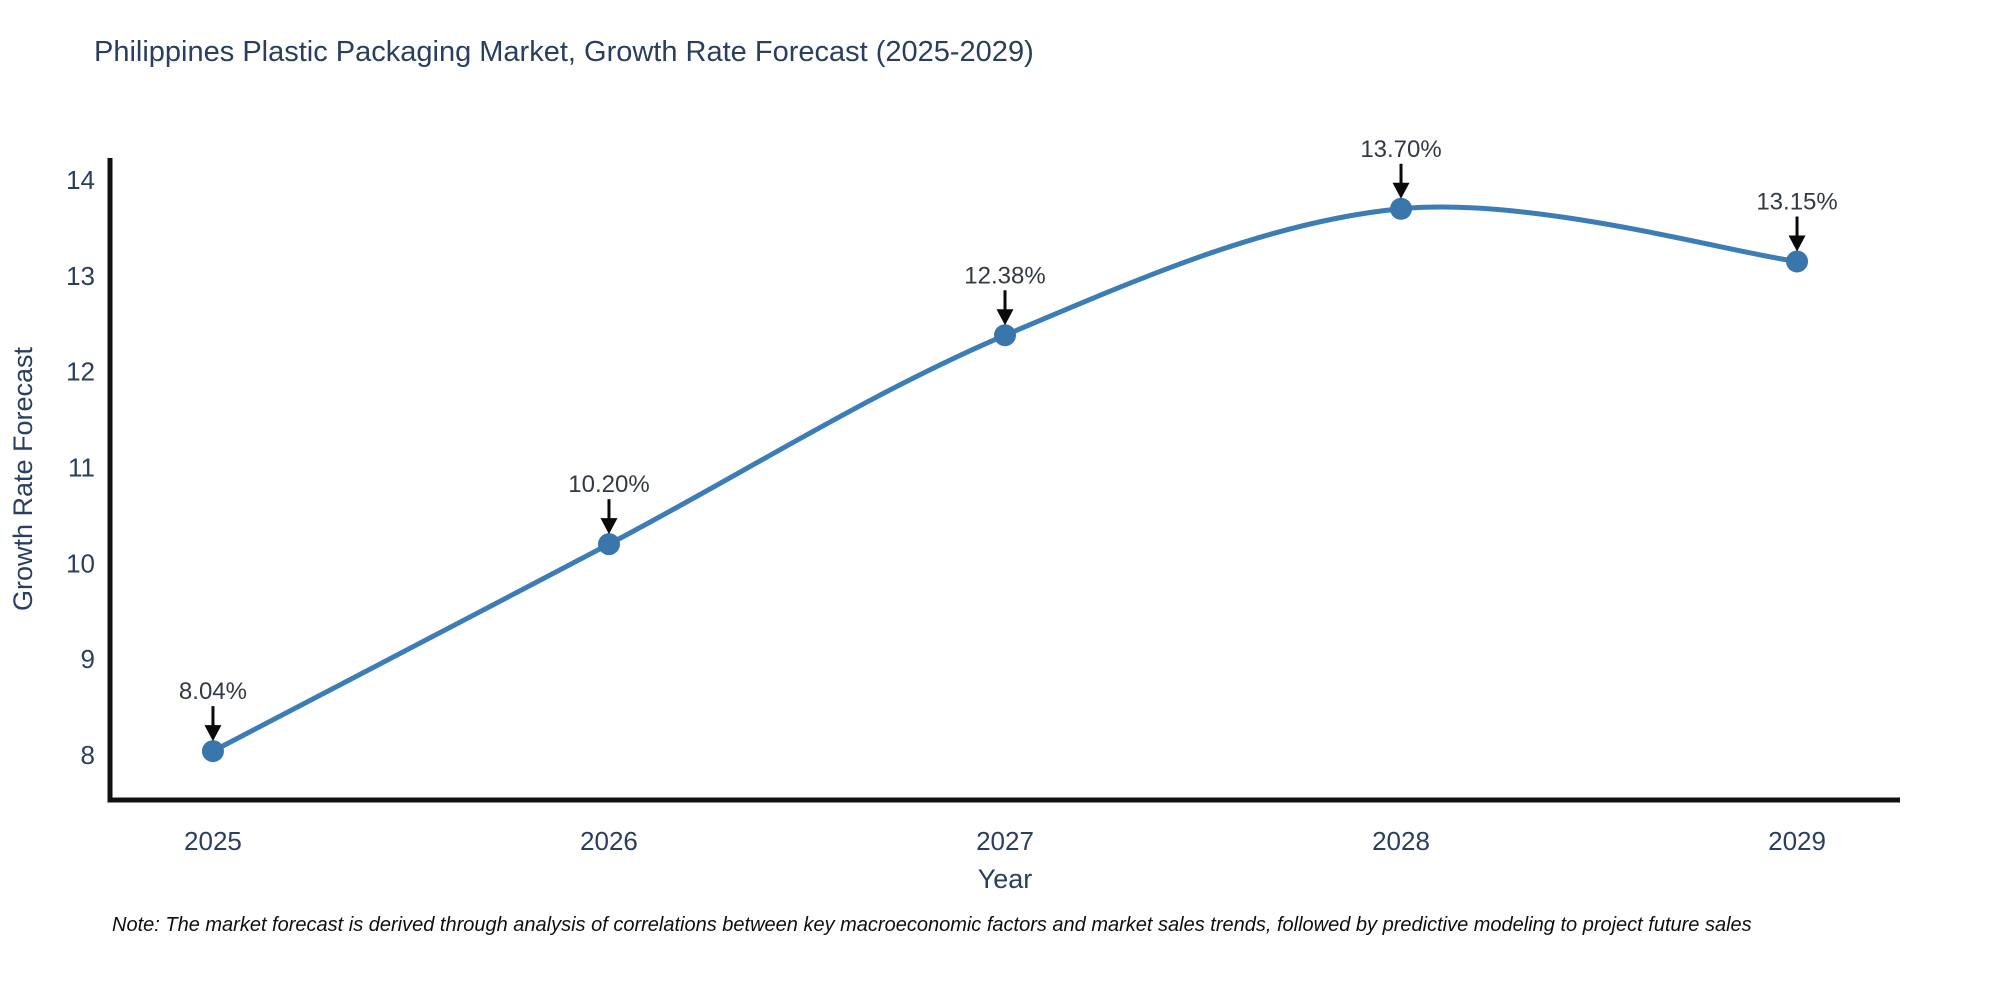  What do you see at coordinates (213, 841) in the screenshot?
I see `x-tick-label: 2025` at bounding box center [213, 841].